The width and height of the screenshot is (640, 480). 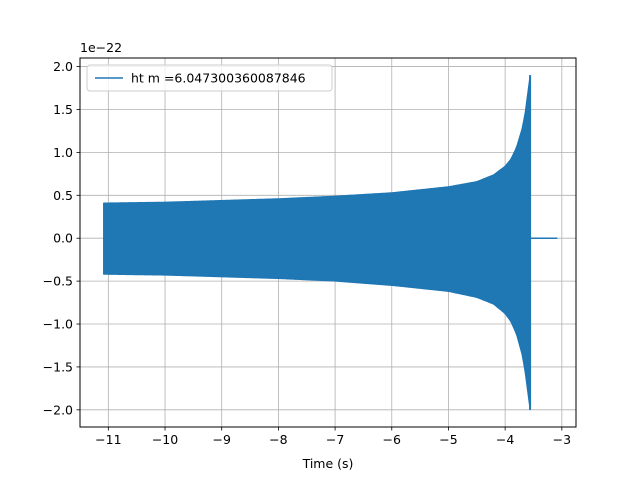 I want to click on x-tick-label: −8, so click(x=278, y=439).